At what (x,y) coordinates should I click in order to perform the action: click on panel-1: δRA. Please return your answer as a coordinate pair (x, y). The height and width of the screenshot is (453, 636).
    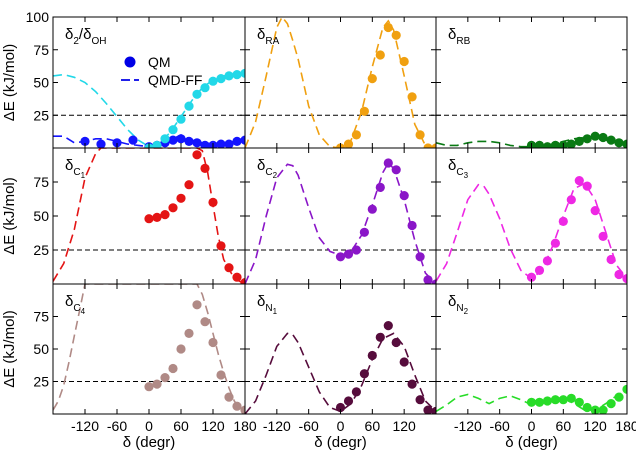
    Looking at the image, I should click on (340, 82).